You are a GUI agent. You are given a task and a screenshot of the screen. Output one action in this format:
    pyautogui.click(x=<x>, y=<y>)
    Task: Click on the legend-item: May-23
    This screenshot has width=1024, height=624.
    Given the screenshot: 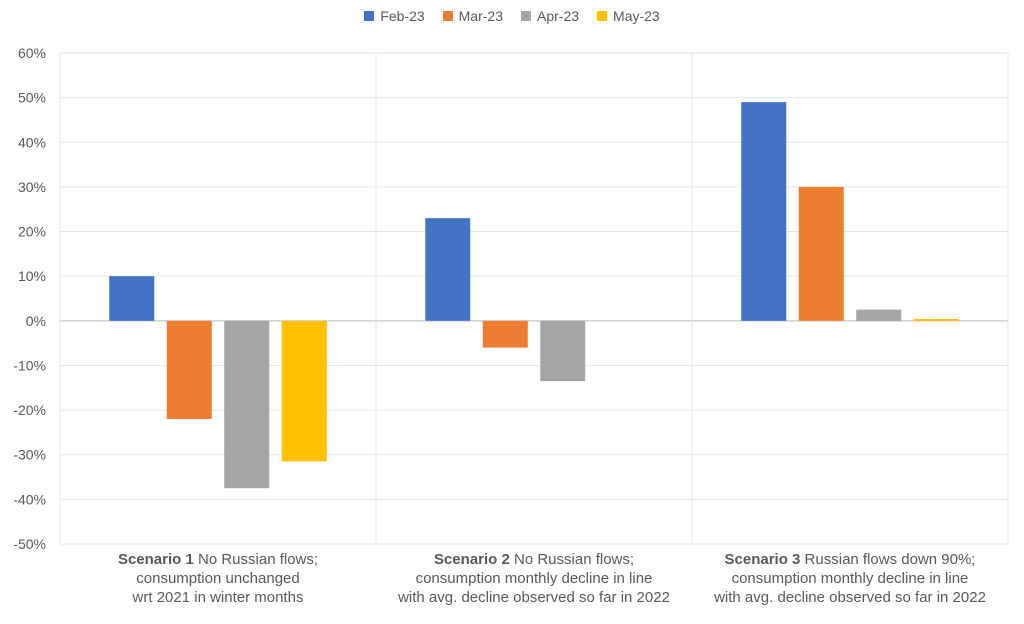 What is the action you would take?
    pyautogui.click(x=628, y=16)
    